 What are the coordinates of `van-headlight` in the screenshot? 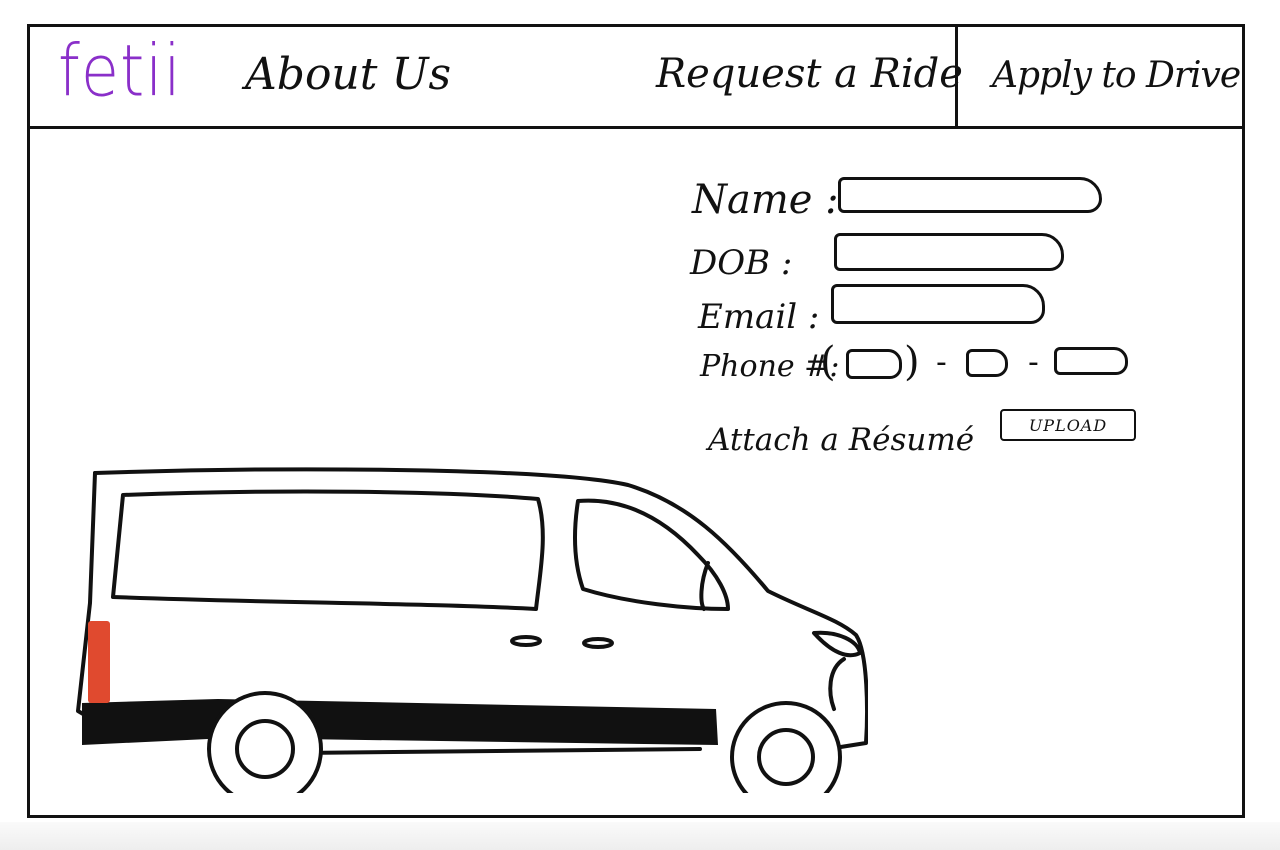 It's located at (837, 644).